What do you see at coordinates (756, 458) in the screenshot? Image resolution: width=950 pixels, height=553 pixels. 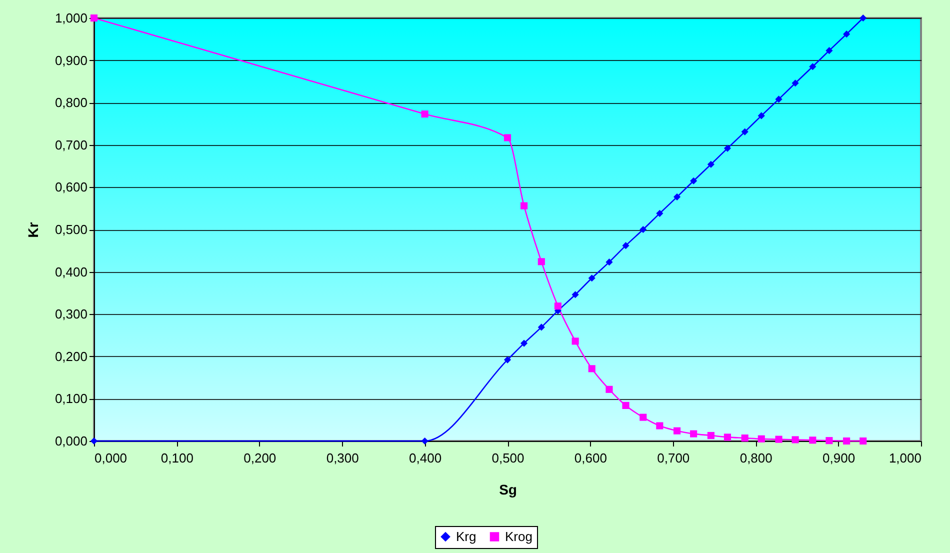 I see `x-tick-label: 0,800` at bounding box center [756, 458].